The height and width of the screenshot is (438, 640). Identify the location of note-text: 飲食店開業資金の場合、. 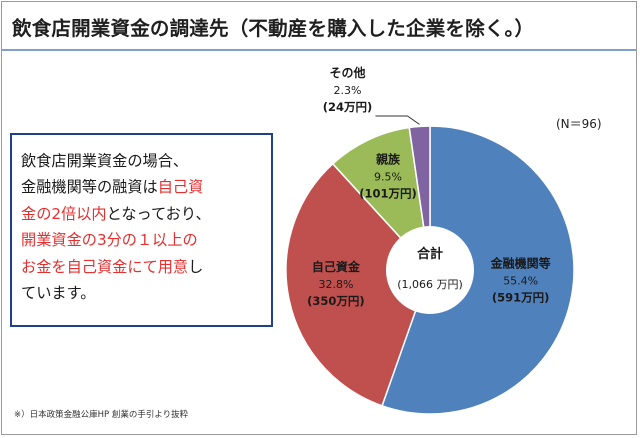
(105, 161).